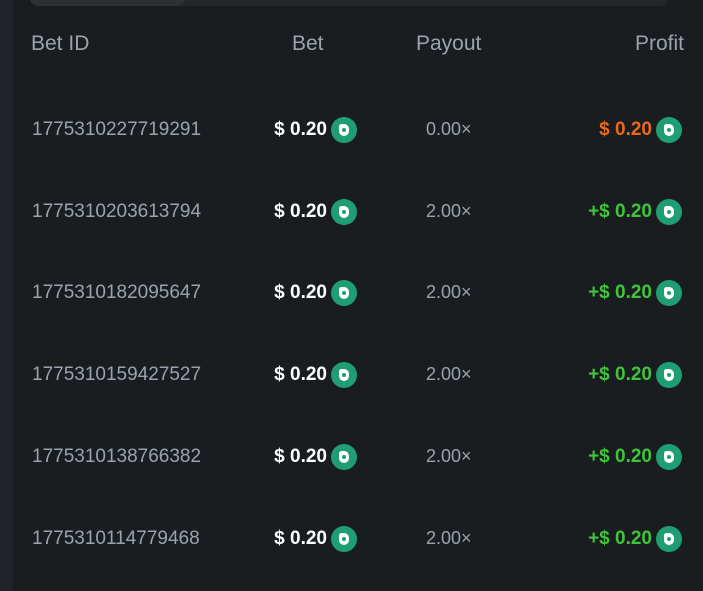 Image resolution: width=703 pixels, height=591 pixels. Describe the element at coordinates (117, 211) in the screenshot. I see `bet-id: 1775310203613794` at that location.